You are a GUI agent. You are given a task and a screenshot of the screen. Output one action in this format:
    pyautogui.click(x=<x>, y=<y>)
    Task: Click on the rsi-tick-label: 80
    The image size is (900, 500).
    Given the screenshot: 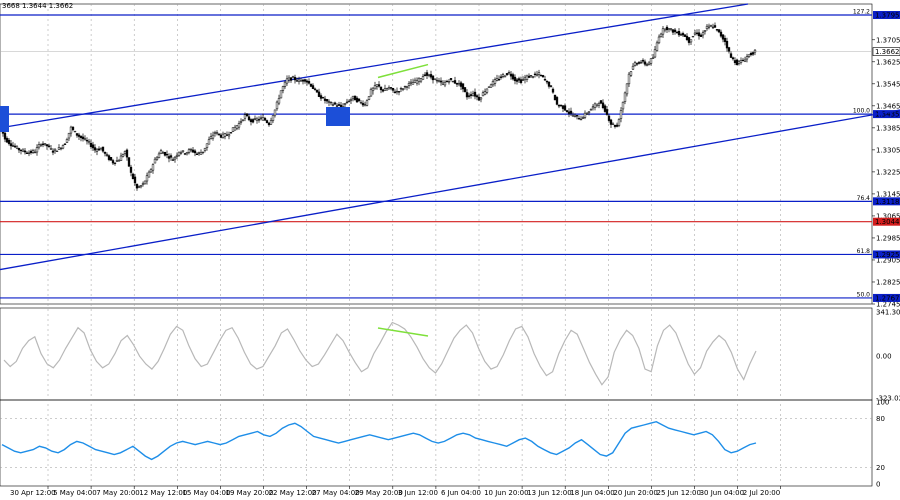 What is the action you would take?
    pyautogui.click(x=880, y=419)
    